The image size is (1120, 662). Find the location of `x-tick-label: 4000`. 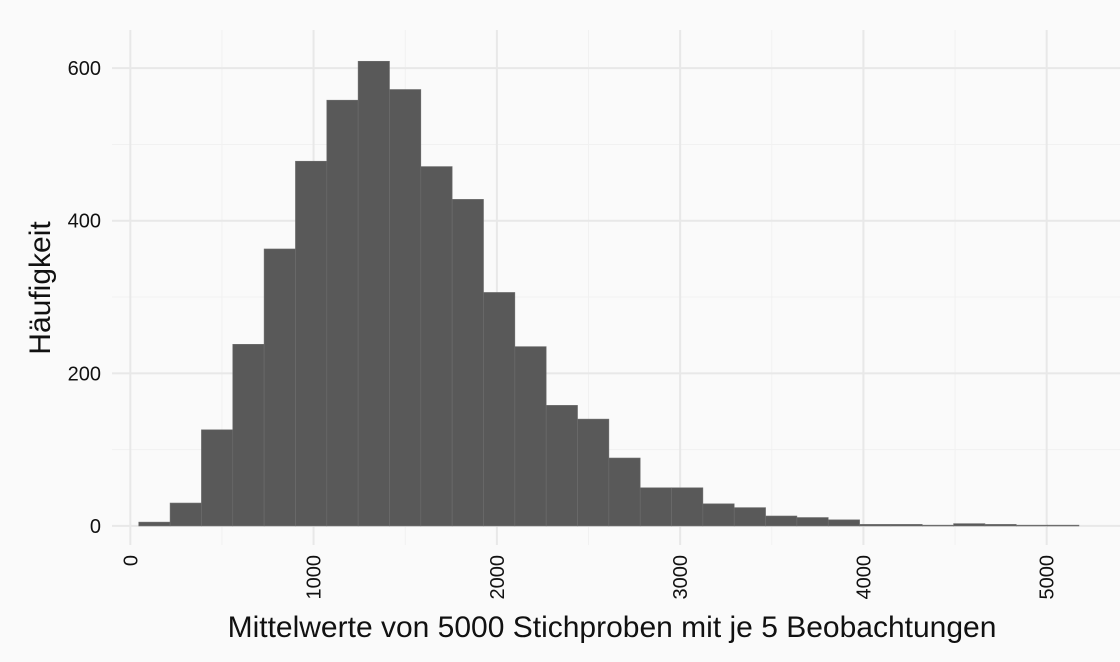

x-tick-label: 4000 is located at coordinates (864, 577).